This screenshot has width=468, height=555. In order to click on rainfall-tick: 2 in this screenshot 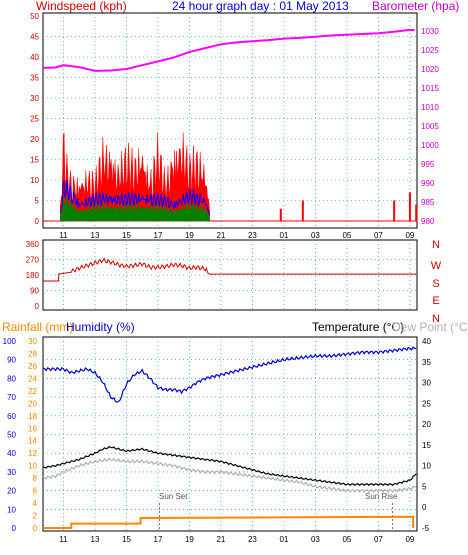, I will do `click(35, 516)`.